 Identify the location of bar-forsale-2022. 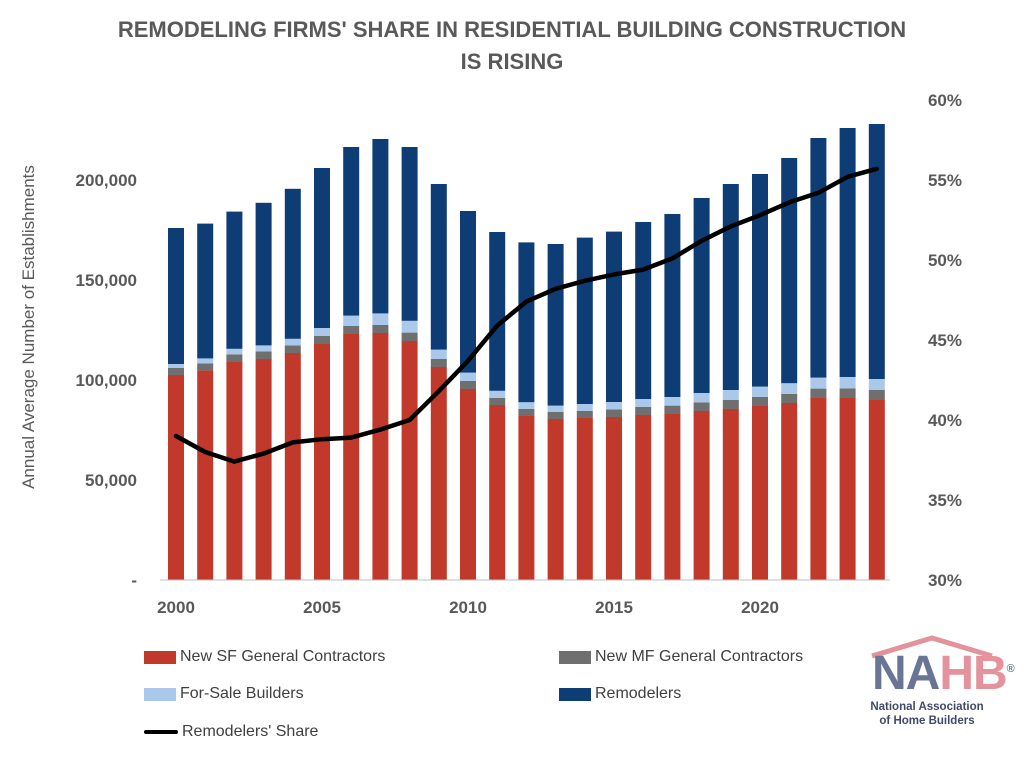
(818, 383).